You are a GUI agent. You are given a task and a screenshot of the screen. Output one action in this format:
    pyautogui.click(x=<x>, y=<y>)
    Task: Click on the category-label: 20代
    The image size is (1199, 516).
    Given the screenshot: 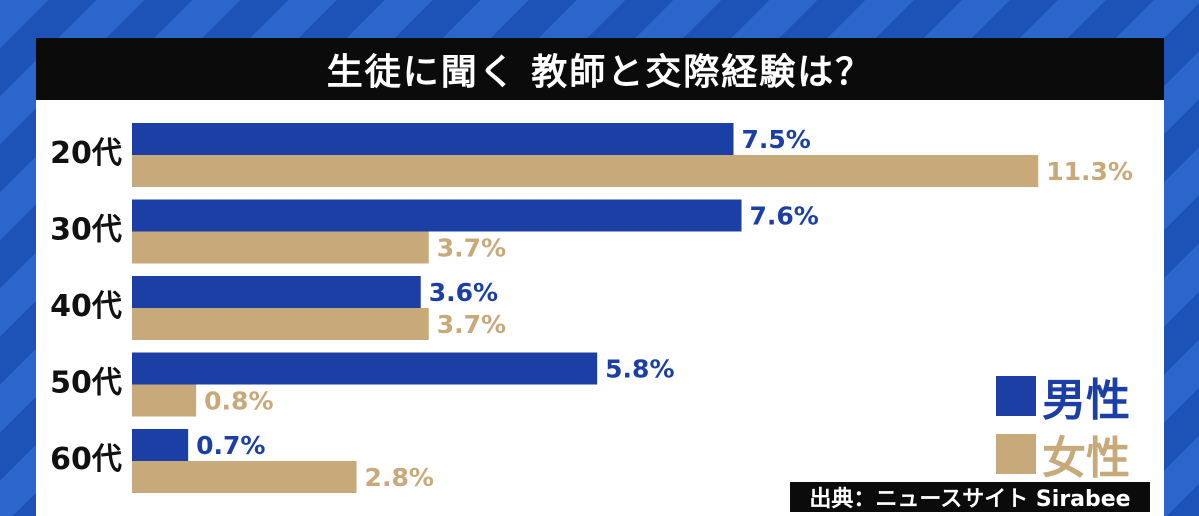 What is the action you would take?
    pyautogui.click(x=86, y=153)
    